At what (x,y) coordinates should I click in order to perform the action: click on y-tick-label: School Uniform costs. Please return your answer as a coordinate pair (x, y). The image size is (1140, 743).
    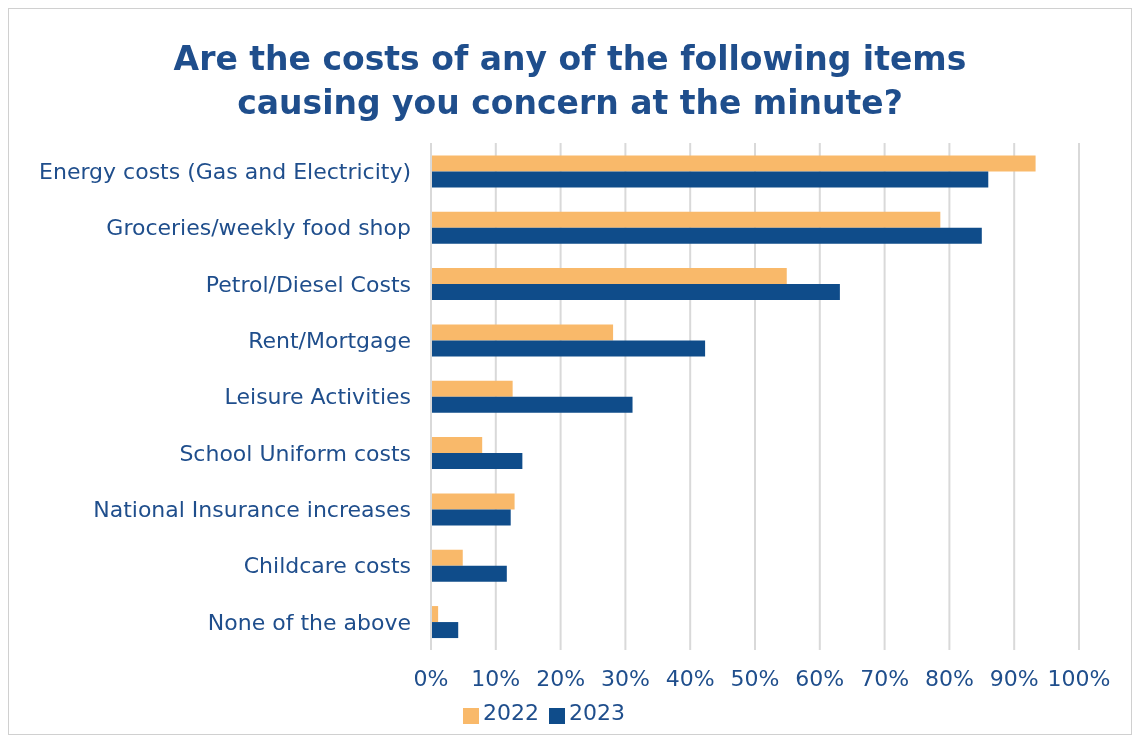
    Looking at the image, I should click on (295, 453).